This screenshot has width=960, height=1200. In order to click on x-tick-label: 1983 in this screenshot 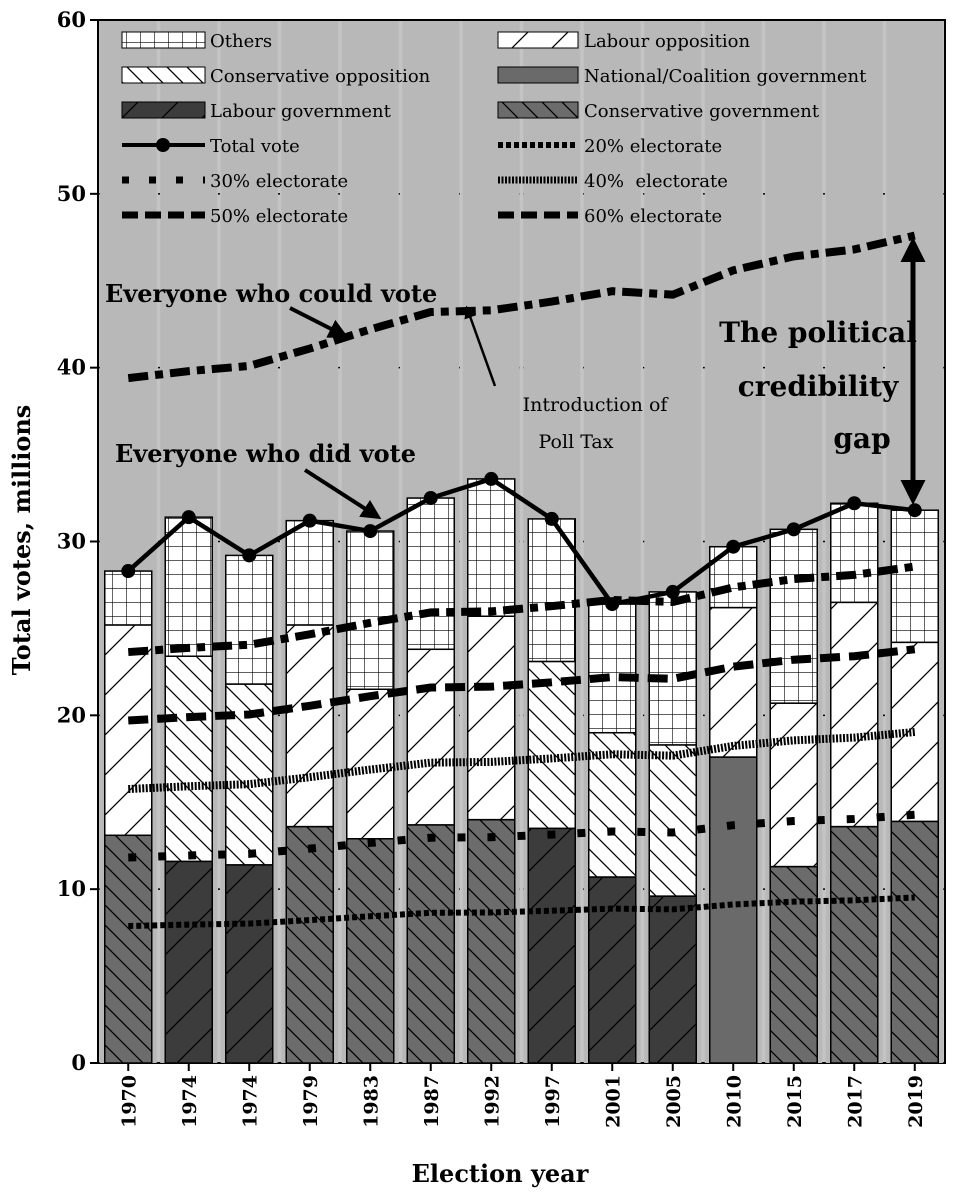, I will do `click(371, 1101)`.